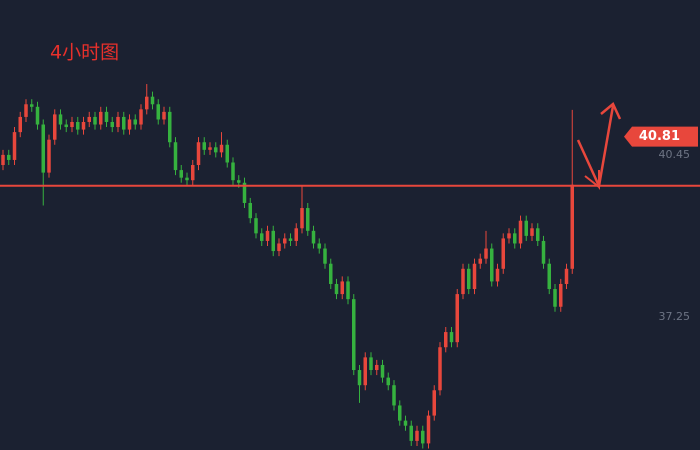 This screenshot has height=450, width=700. I want to click on annotation-arrow, so click(595, 148).